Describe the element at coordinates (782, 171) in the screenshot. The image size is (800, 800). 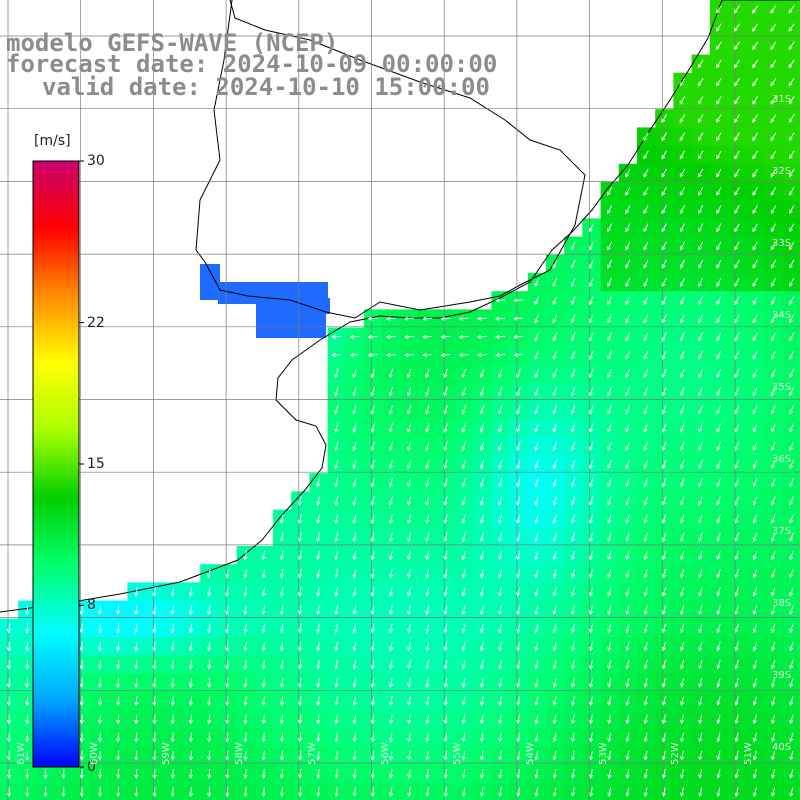
I see `latitude-label: 32S` at that location.